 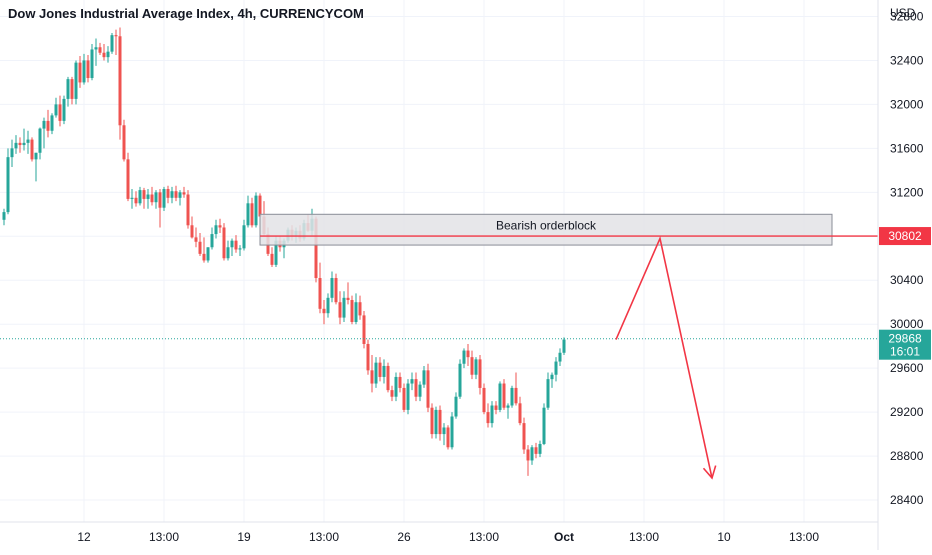 I want to click on time-tick-label: Oct, so click(x=564, y=537).